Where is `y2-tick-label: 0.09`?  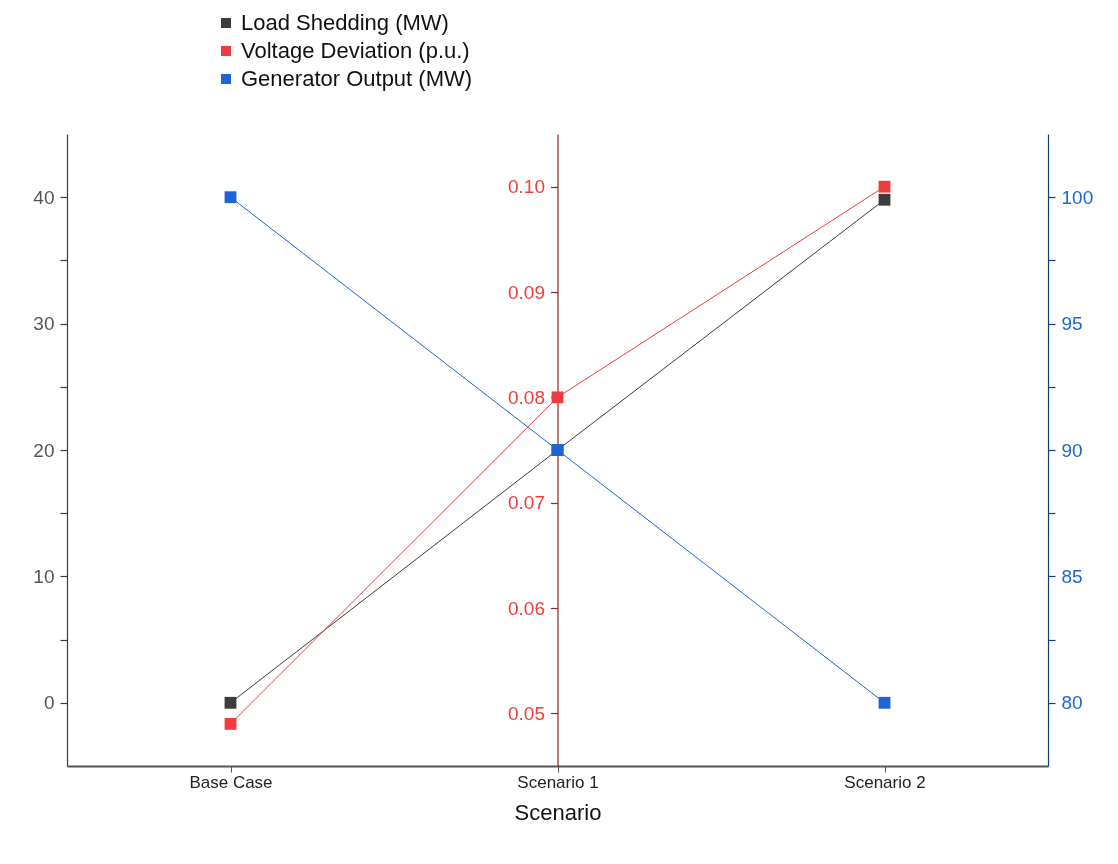 y2-tick-label: 0.09 is located at coordinates (526, 292).